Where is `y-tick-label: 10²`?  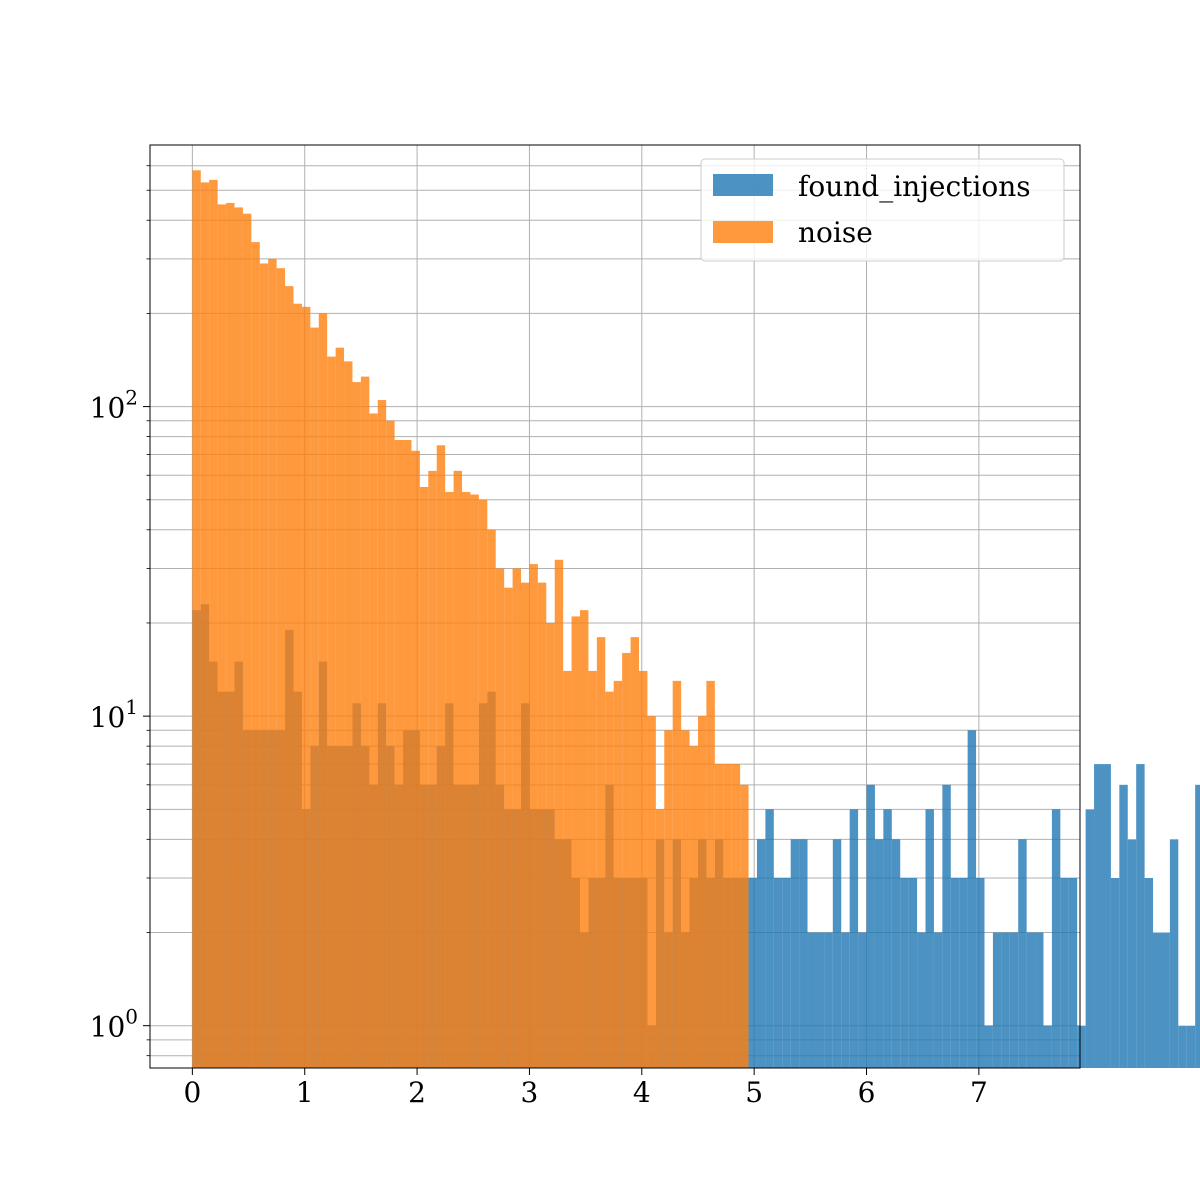 y-tick-label: 10² is located at coordinates (114, 405).